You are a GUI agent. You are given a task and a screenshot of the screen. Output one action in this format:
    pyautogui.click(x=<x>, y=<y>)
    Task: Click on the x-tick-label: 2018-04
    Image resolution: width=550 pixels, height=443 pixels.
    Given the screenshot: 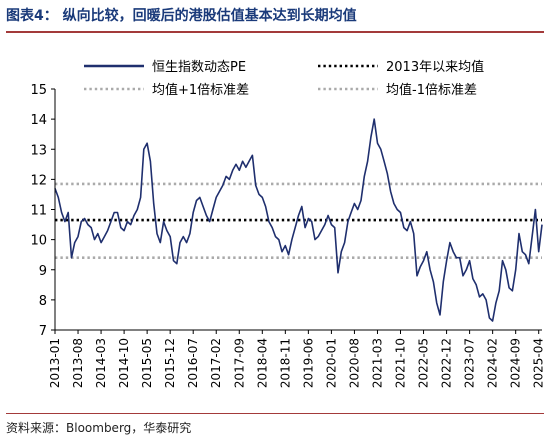 What is the action you would take?
    pyautogui.click(x=262, y=363)
    